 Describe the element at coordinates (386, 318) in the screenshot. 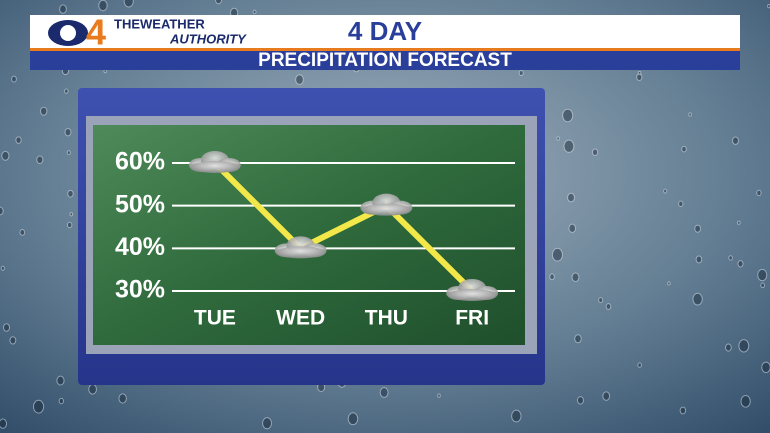

I see `x-tick-label: THU` at that location.